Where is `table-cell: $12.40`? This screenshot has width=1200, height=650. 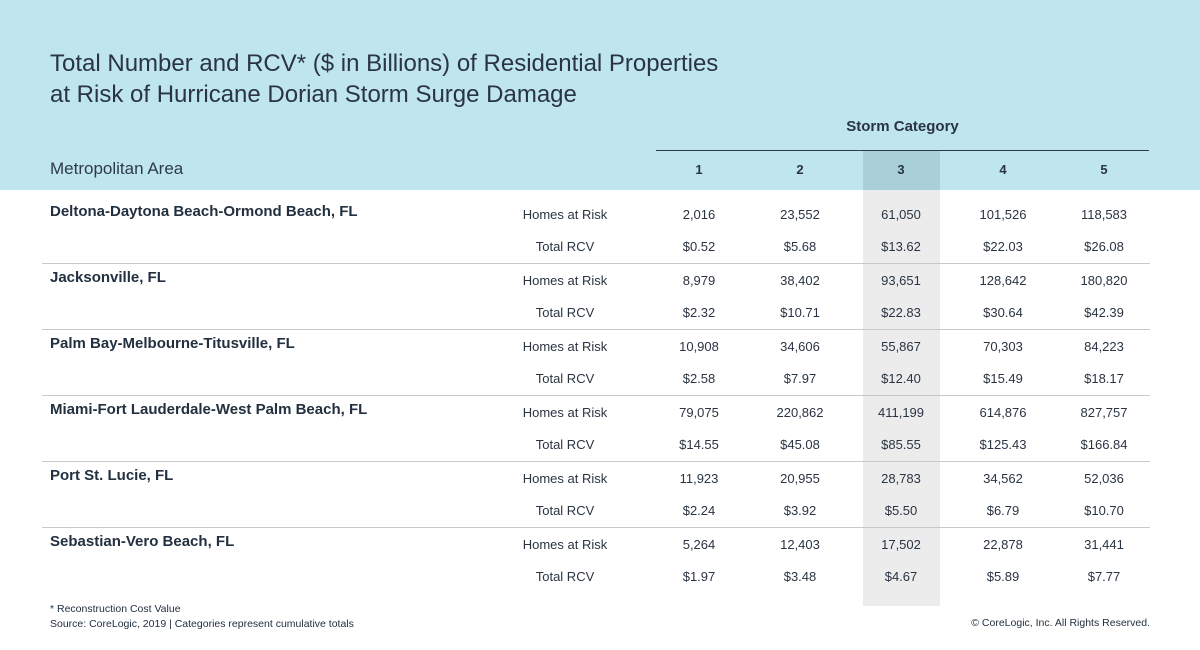
table-cell: $12.40 is located at coordinates (901, 378).